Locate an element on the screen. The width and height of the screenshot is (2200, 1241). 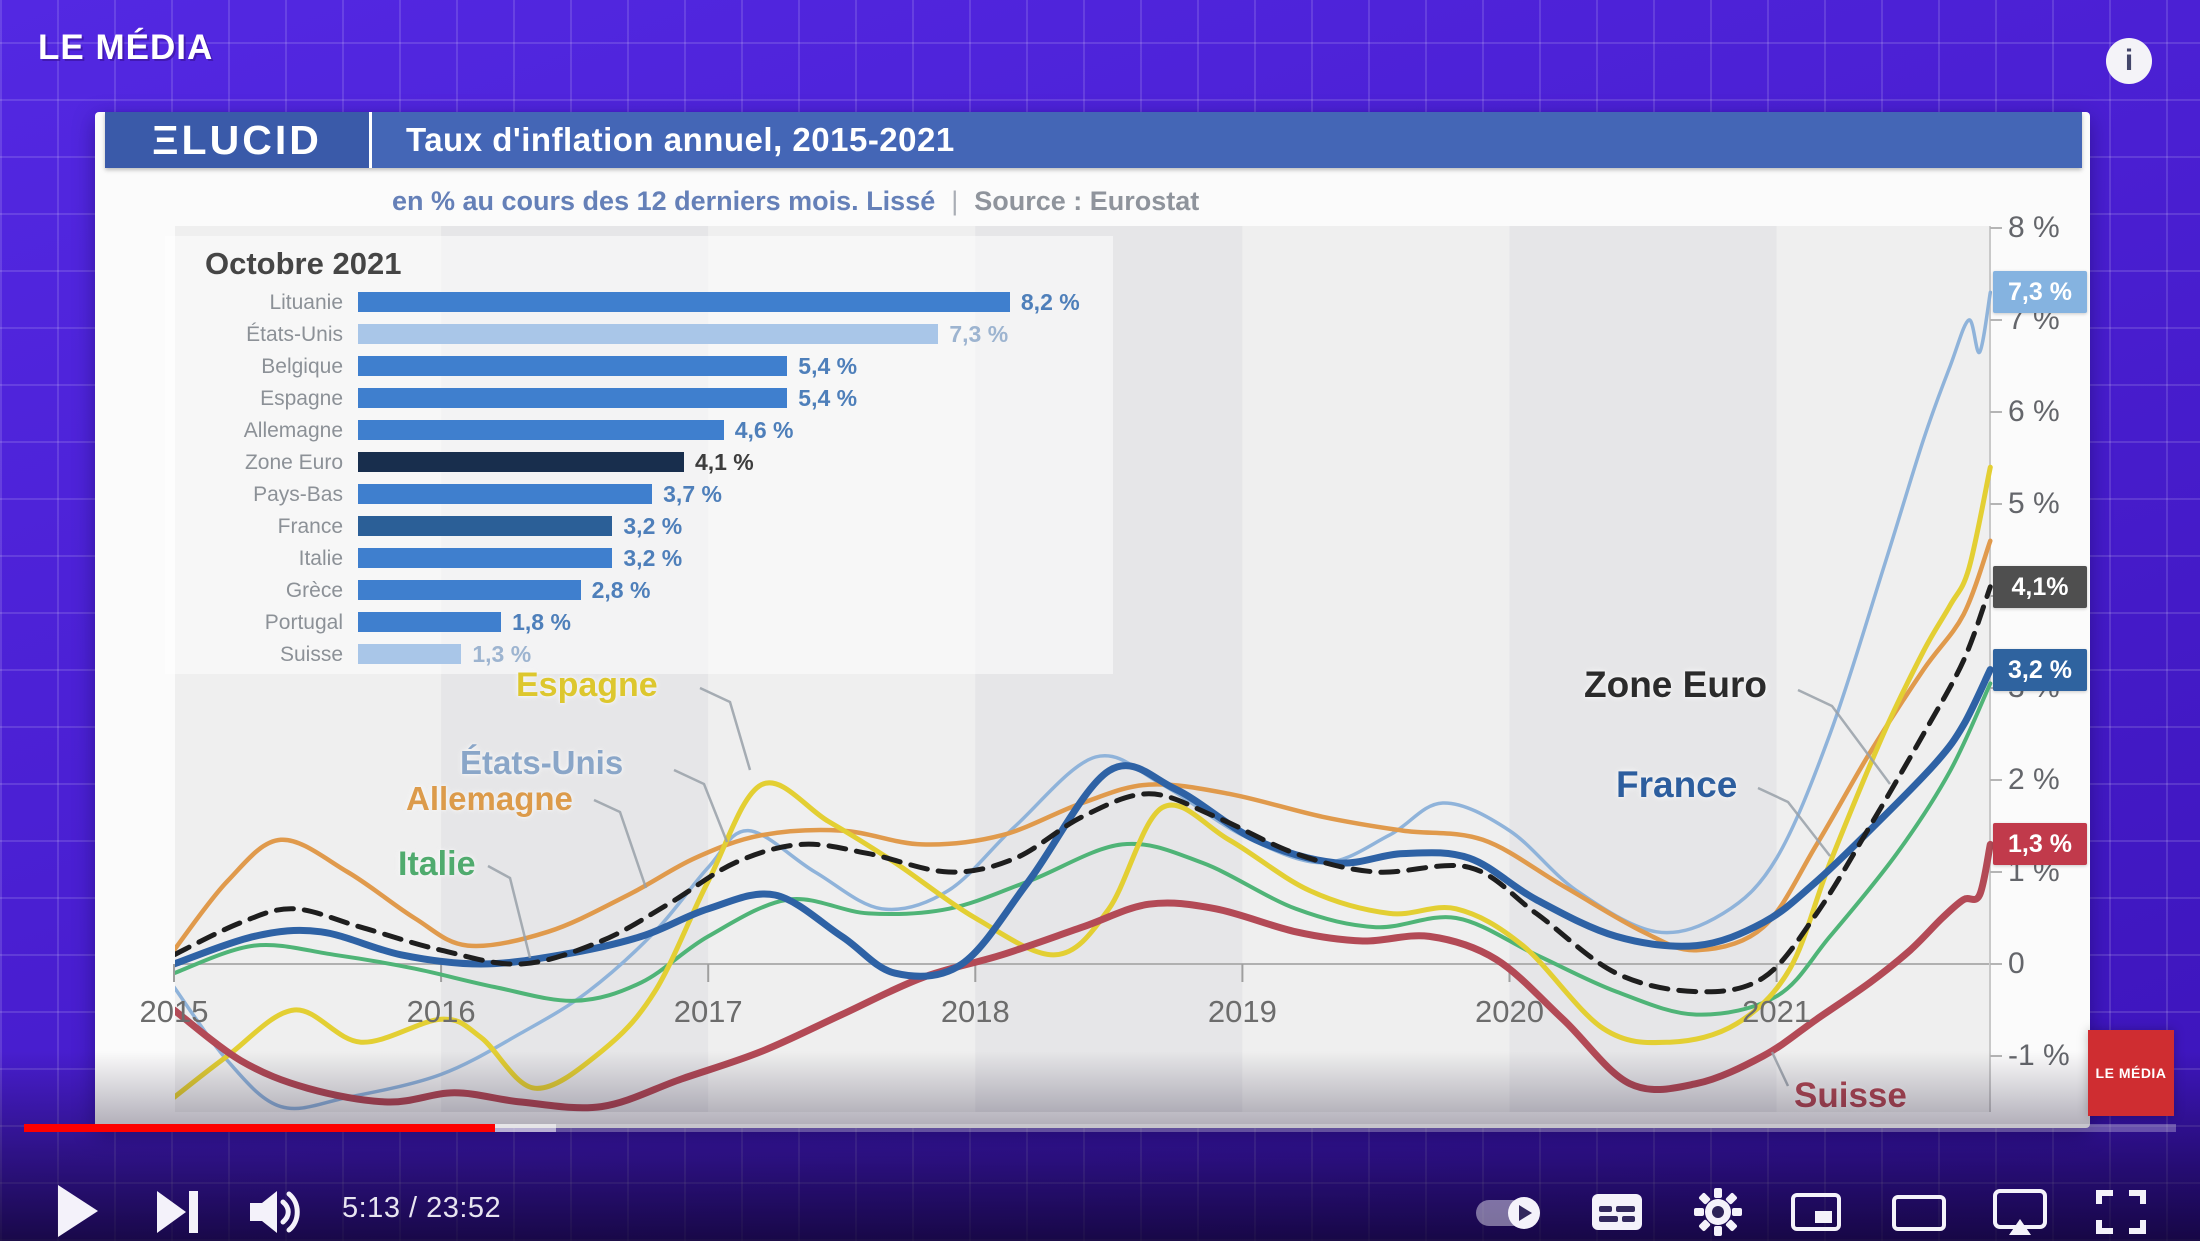
fullscreen-icon is located at coordinates (2121, 1212).